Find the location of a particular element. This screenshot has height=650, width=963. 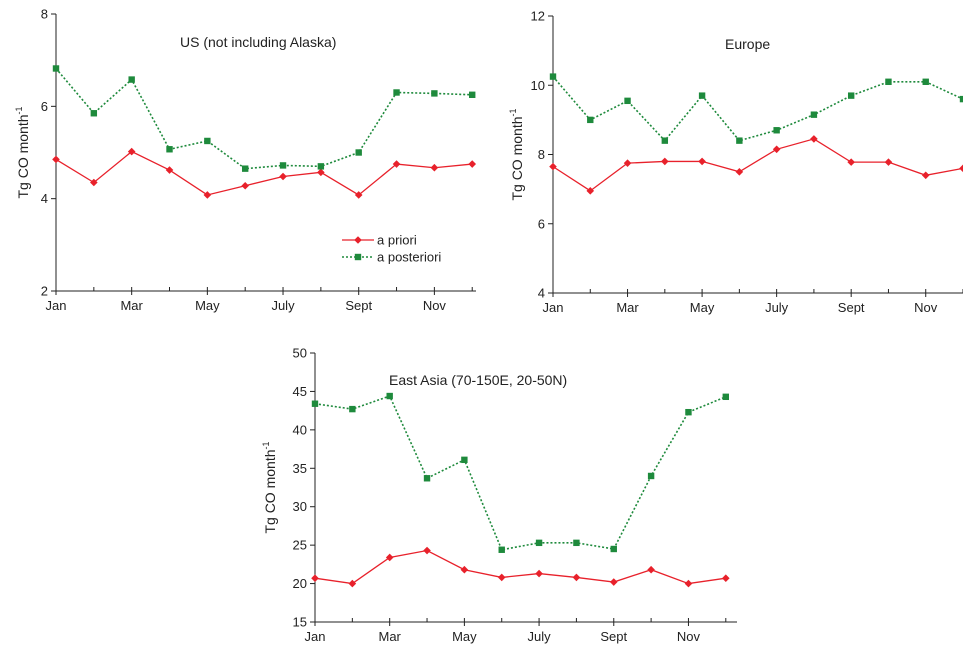

y-tick-label: 50 is located at coordinates (300, 353).